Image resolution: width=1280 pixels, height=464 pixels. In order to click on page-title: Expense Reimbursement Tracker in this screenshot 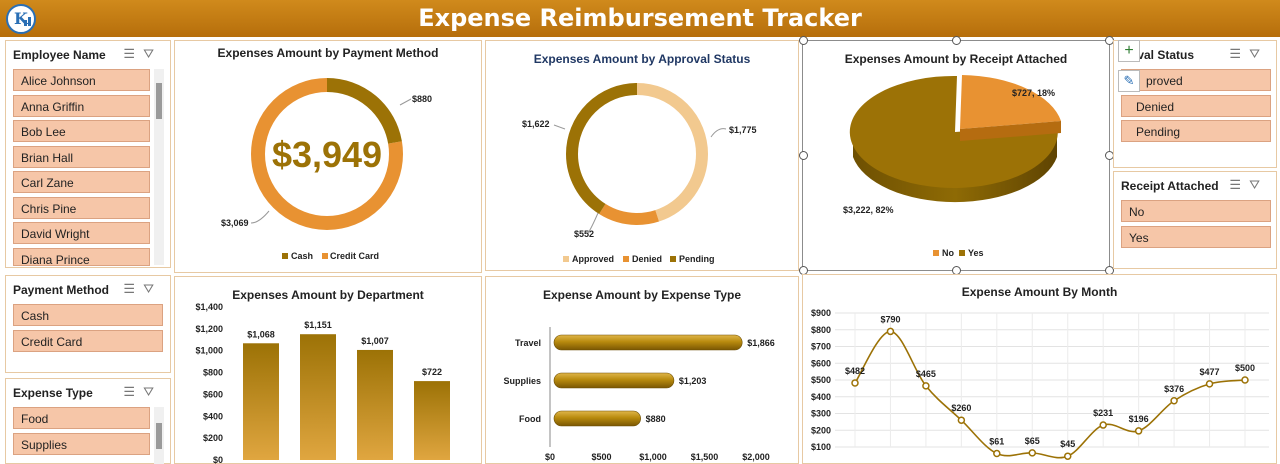, I will do `click(640, 18)`.